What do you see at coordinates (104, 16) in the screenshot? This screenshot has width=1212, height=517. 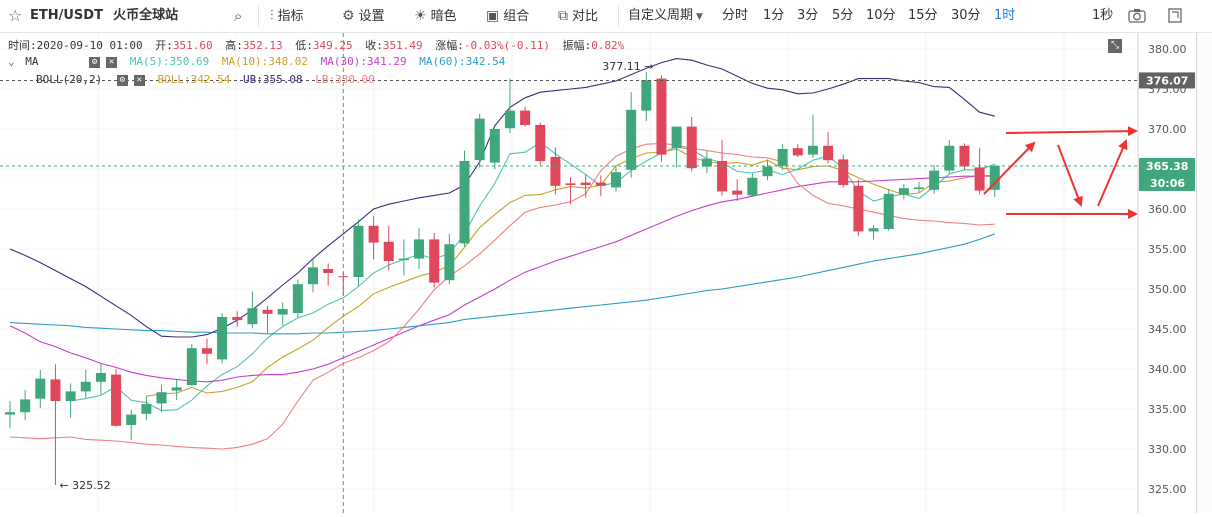 I see `symbol-button: ETH/USDT 火币全球站` at bounding box center [104, 16].